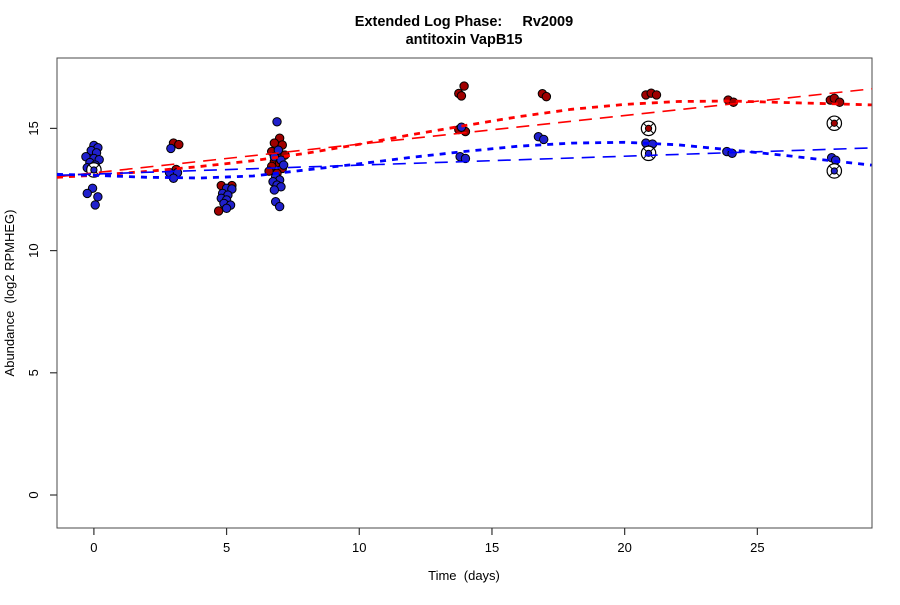 This screenshot has height=605, width=900. I want to click on x-tick-label: 25, so click(757, 547).